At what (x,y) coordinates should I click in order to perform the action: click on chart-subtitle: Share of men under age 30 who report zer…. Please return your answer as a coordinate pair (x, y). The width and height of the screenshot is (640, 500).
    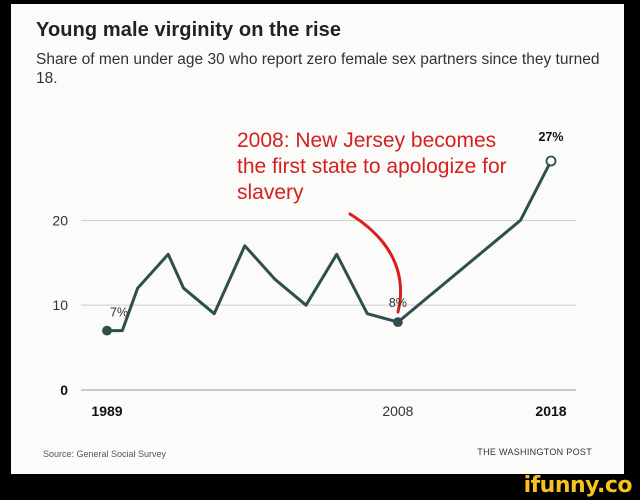
    Looking at the image, I should click on (318, 69).